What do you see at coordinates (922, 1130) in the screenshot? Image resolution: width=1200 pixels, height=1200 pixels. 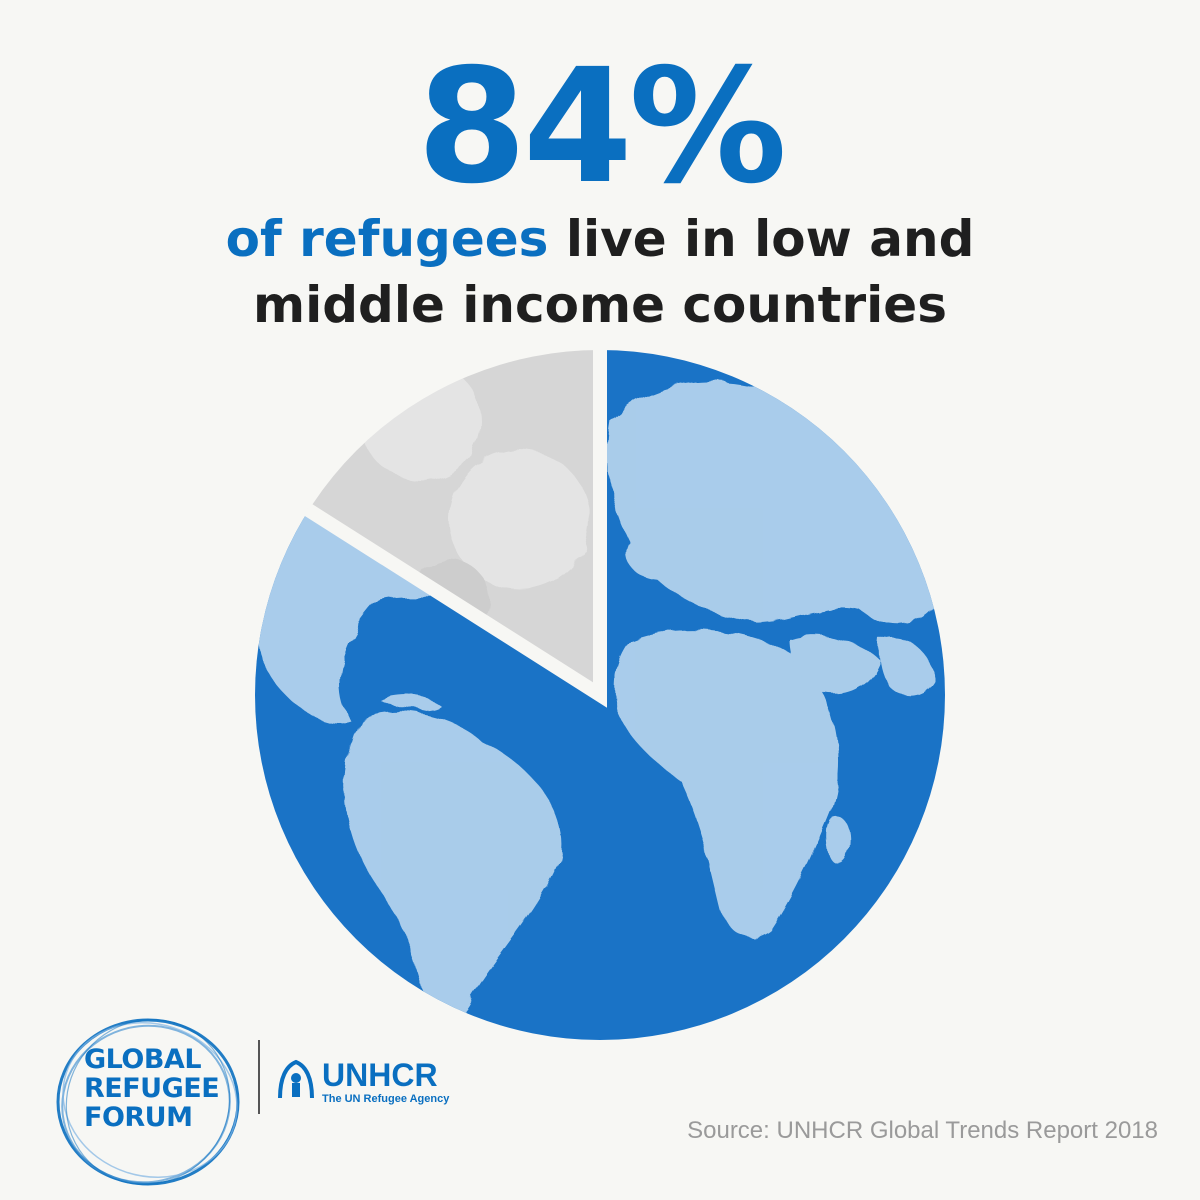 I see `source-note: Source: UNHCR Global Trends Report 2018` at bounding box center [922, 1130].